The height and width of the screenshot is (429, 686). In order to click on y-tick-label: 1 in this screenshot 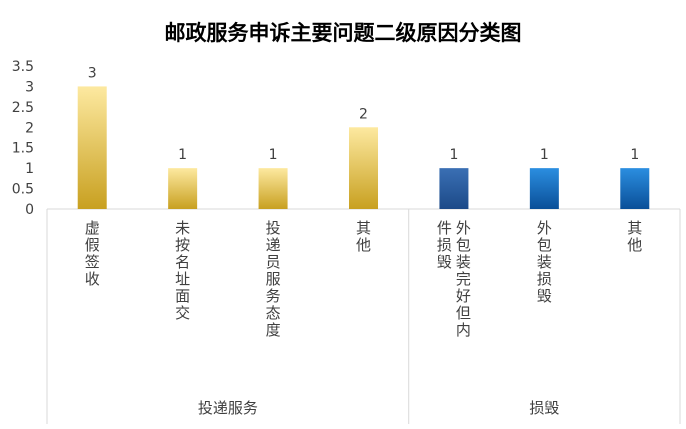, I will do `click(29, 169)`.